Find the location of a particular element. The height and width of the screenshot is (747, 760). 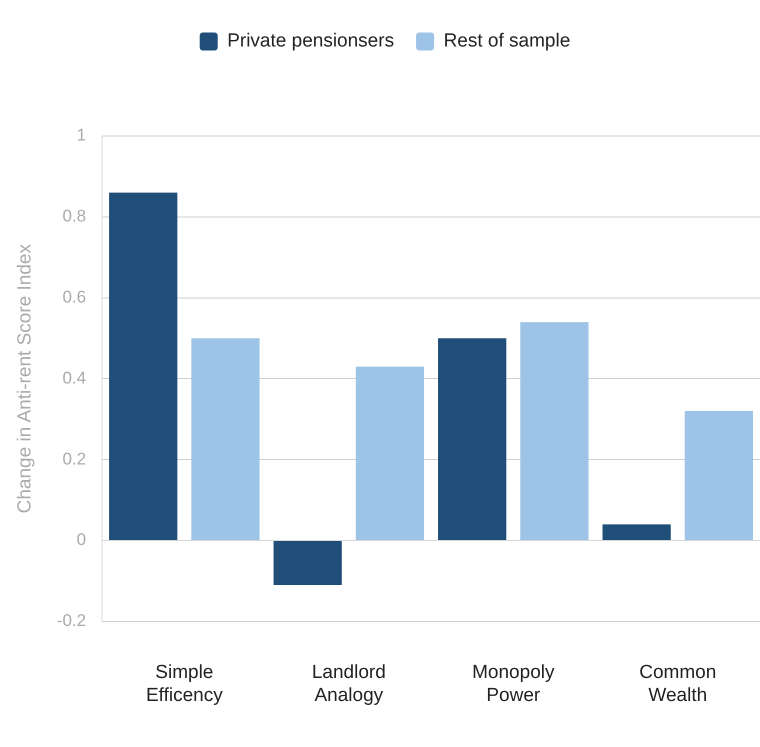

y-tick-label: 0 is located at coordinates (81, 540).